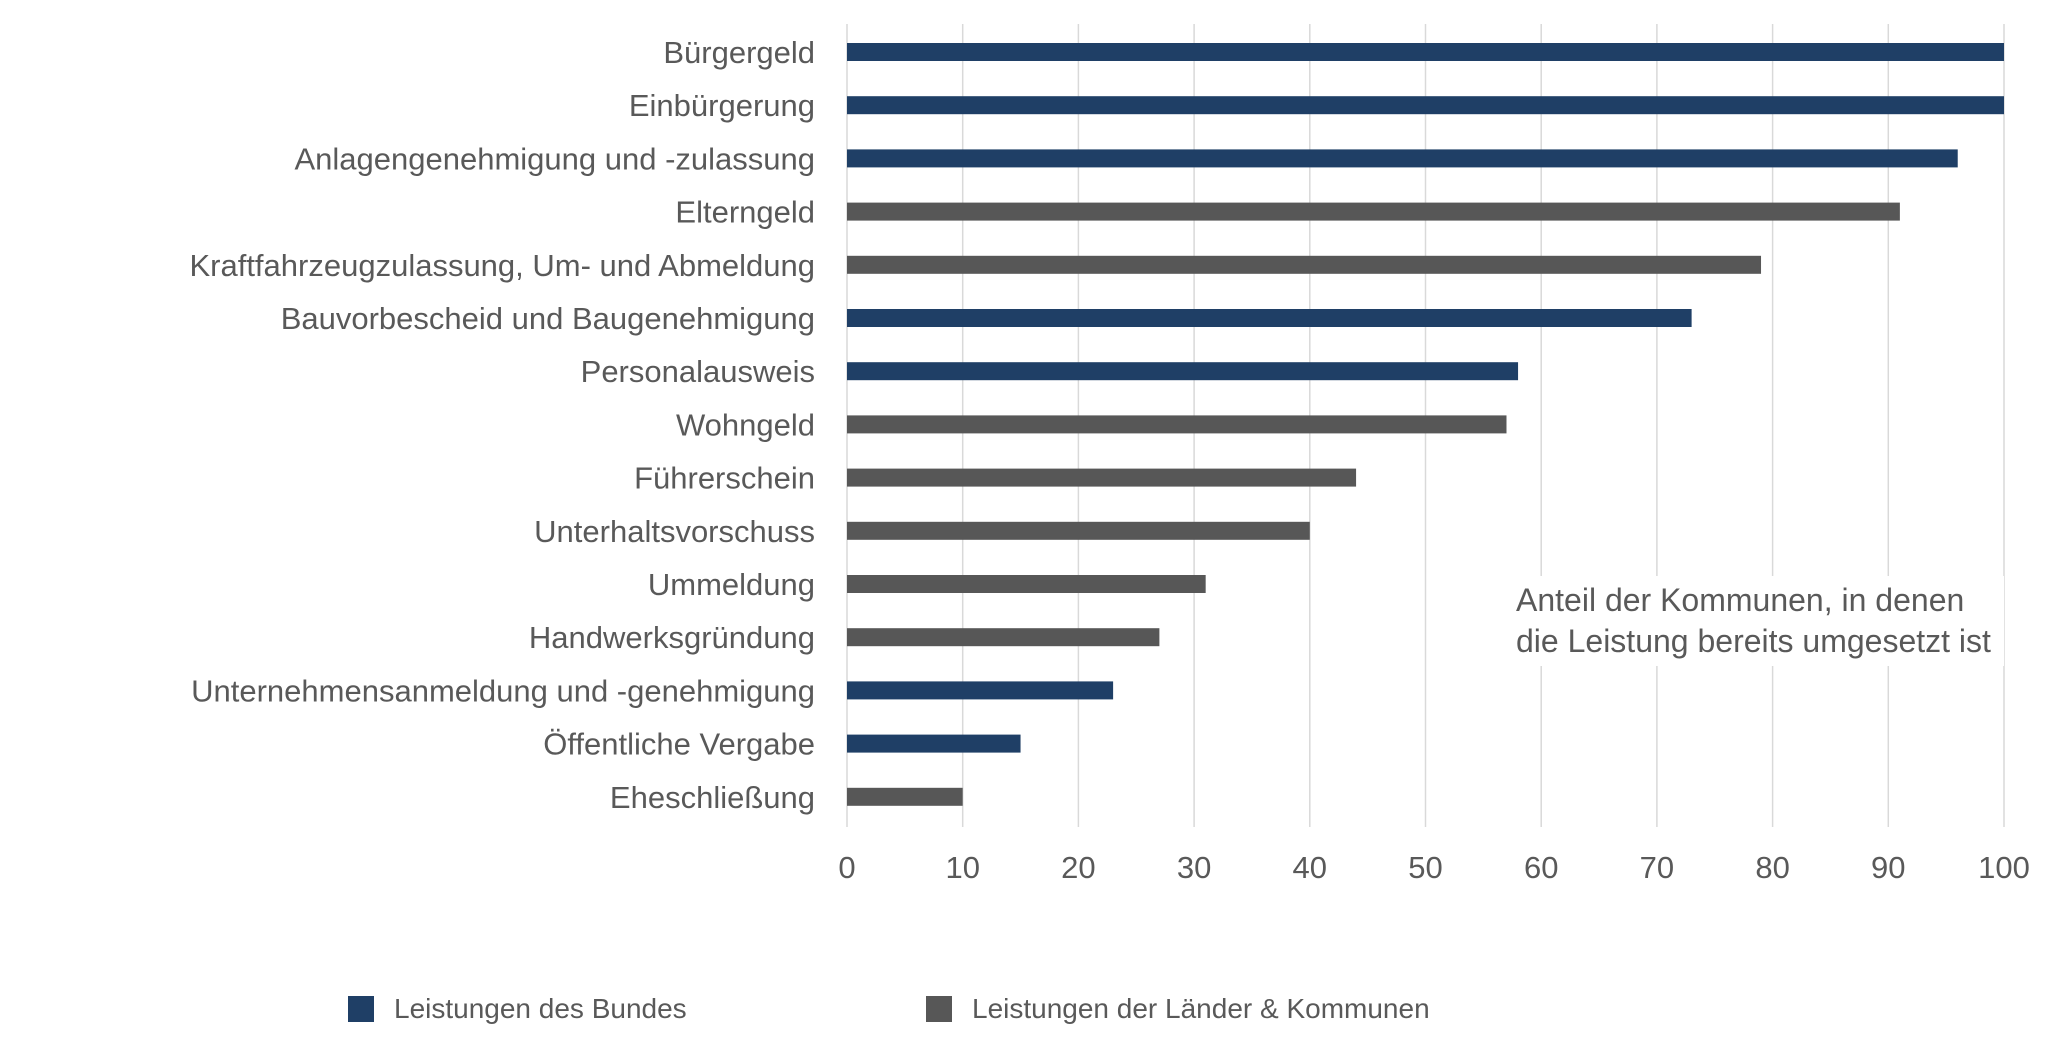 The image size is (2048, 1041). What do you see at coordinates (361, 1009) in the screenshot?
I see `legend-swatch-bund` at bounding box center [361, 1009].